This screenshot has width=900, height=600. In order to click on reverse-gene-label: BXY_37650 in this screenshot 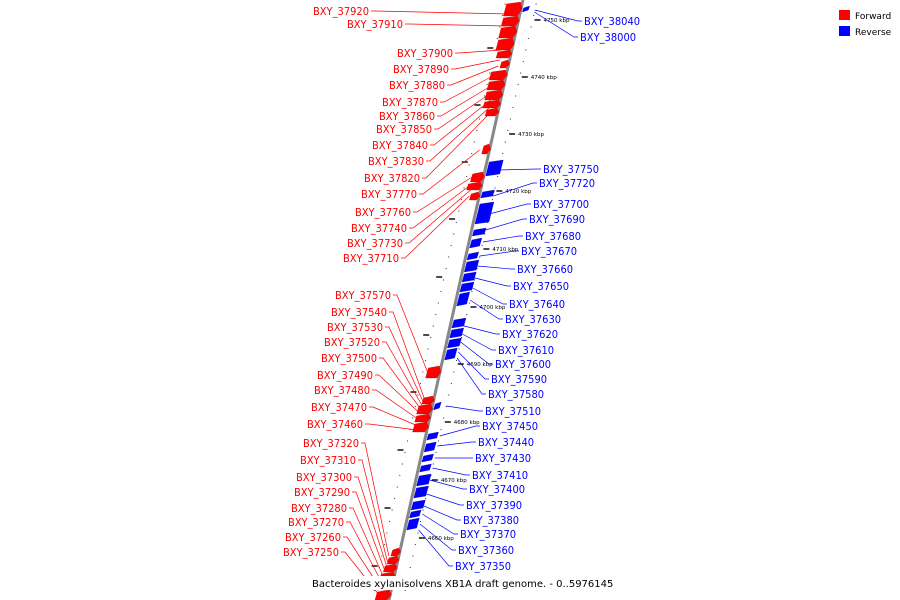, I will do `click(541, 286)`.